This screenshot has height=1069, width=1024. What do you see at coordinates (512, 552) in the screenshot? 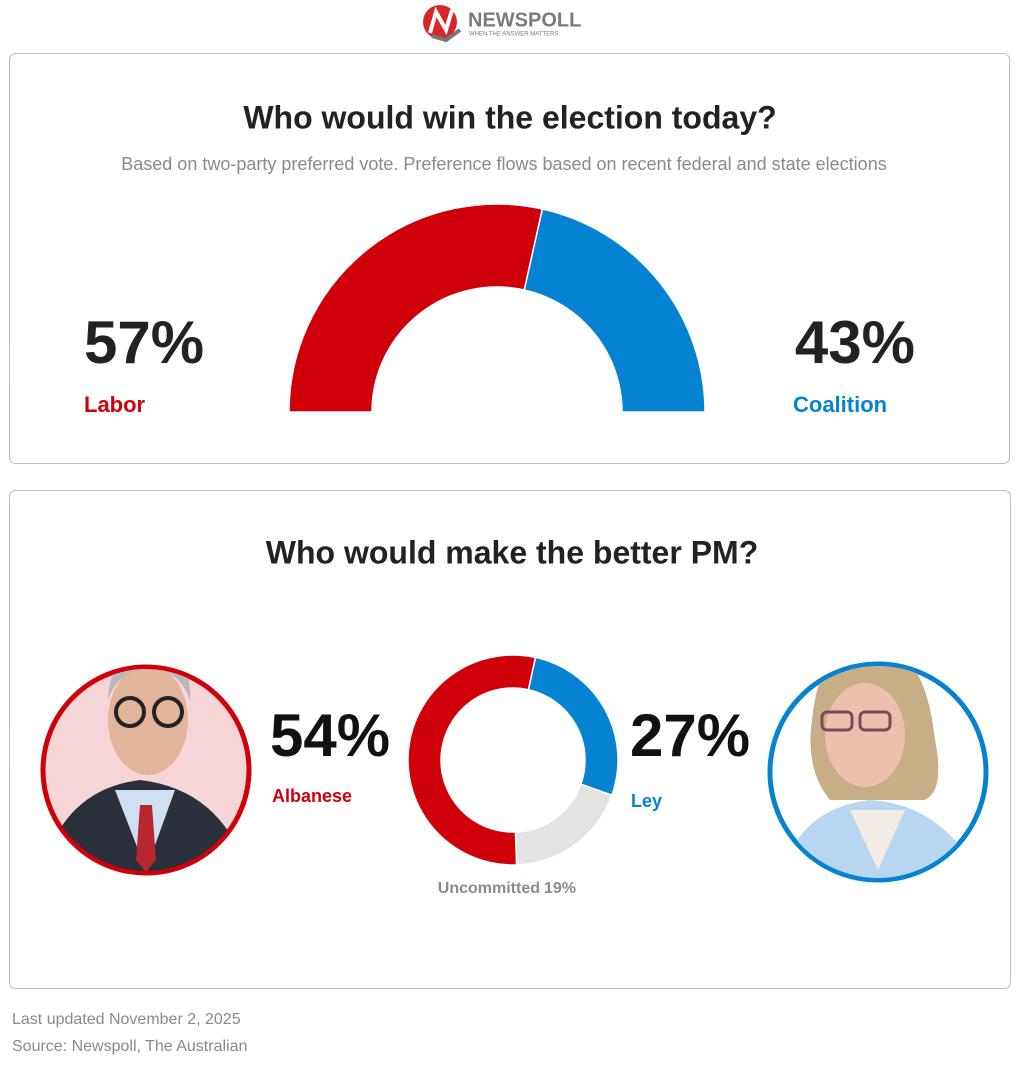
I see `chart-title: Who would make the better PM?` at bounding box center [512, 552].